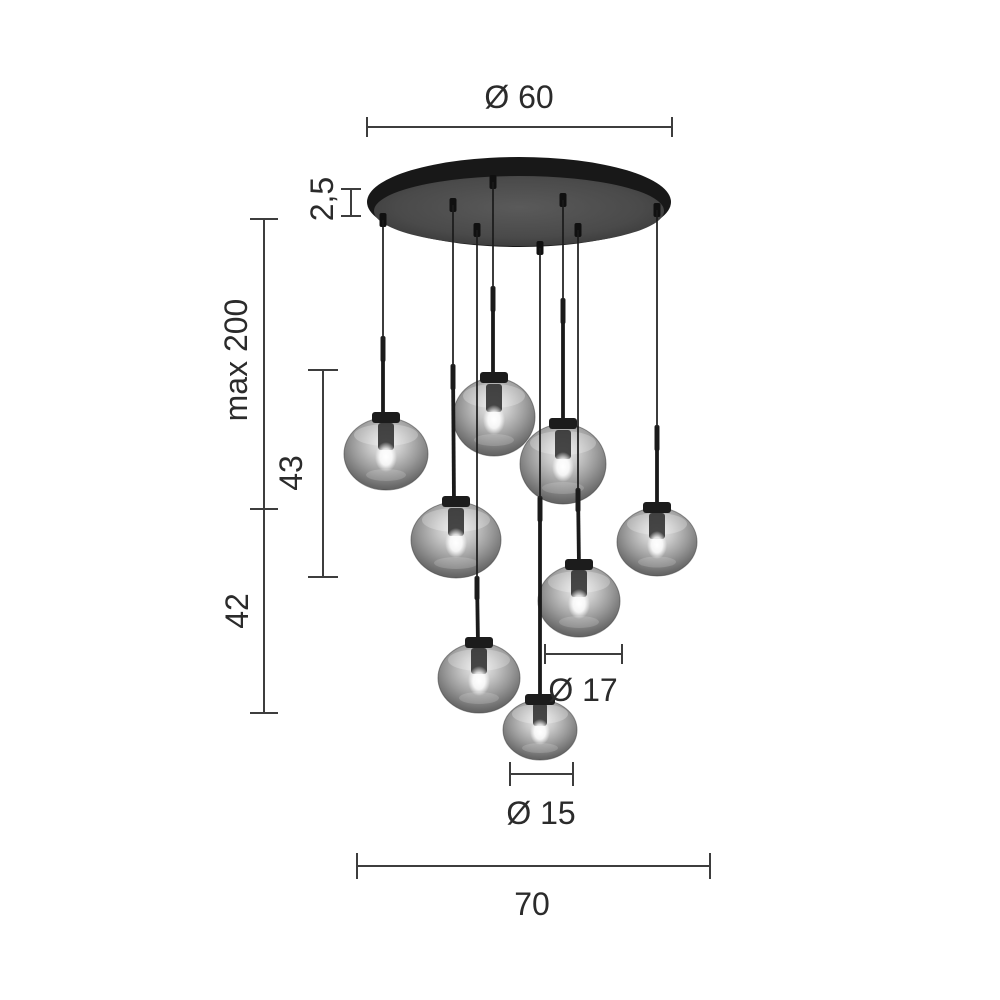 The height and width of the screenshot is (1000, 1000). Describe the element at coordinates (237, 611) in the screenshot. I see `dim-label-lower-drop: 42` at that location.